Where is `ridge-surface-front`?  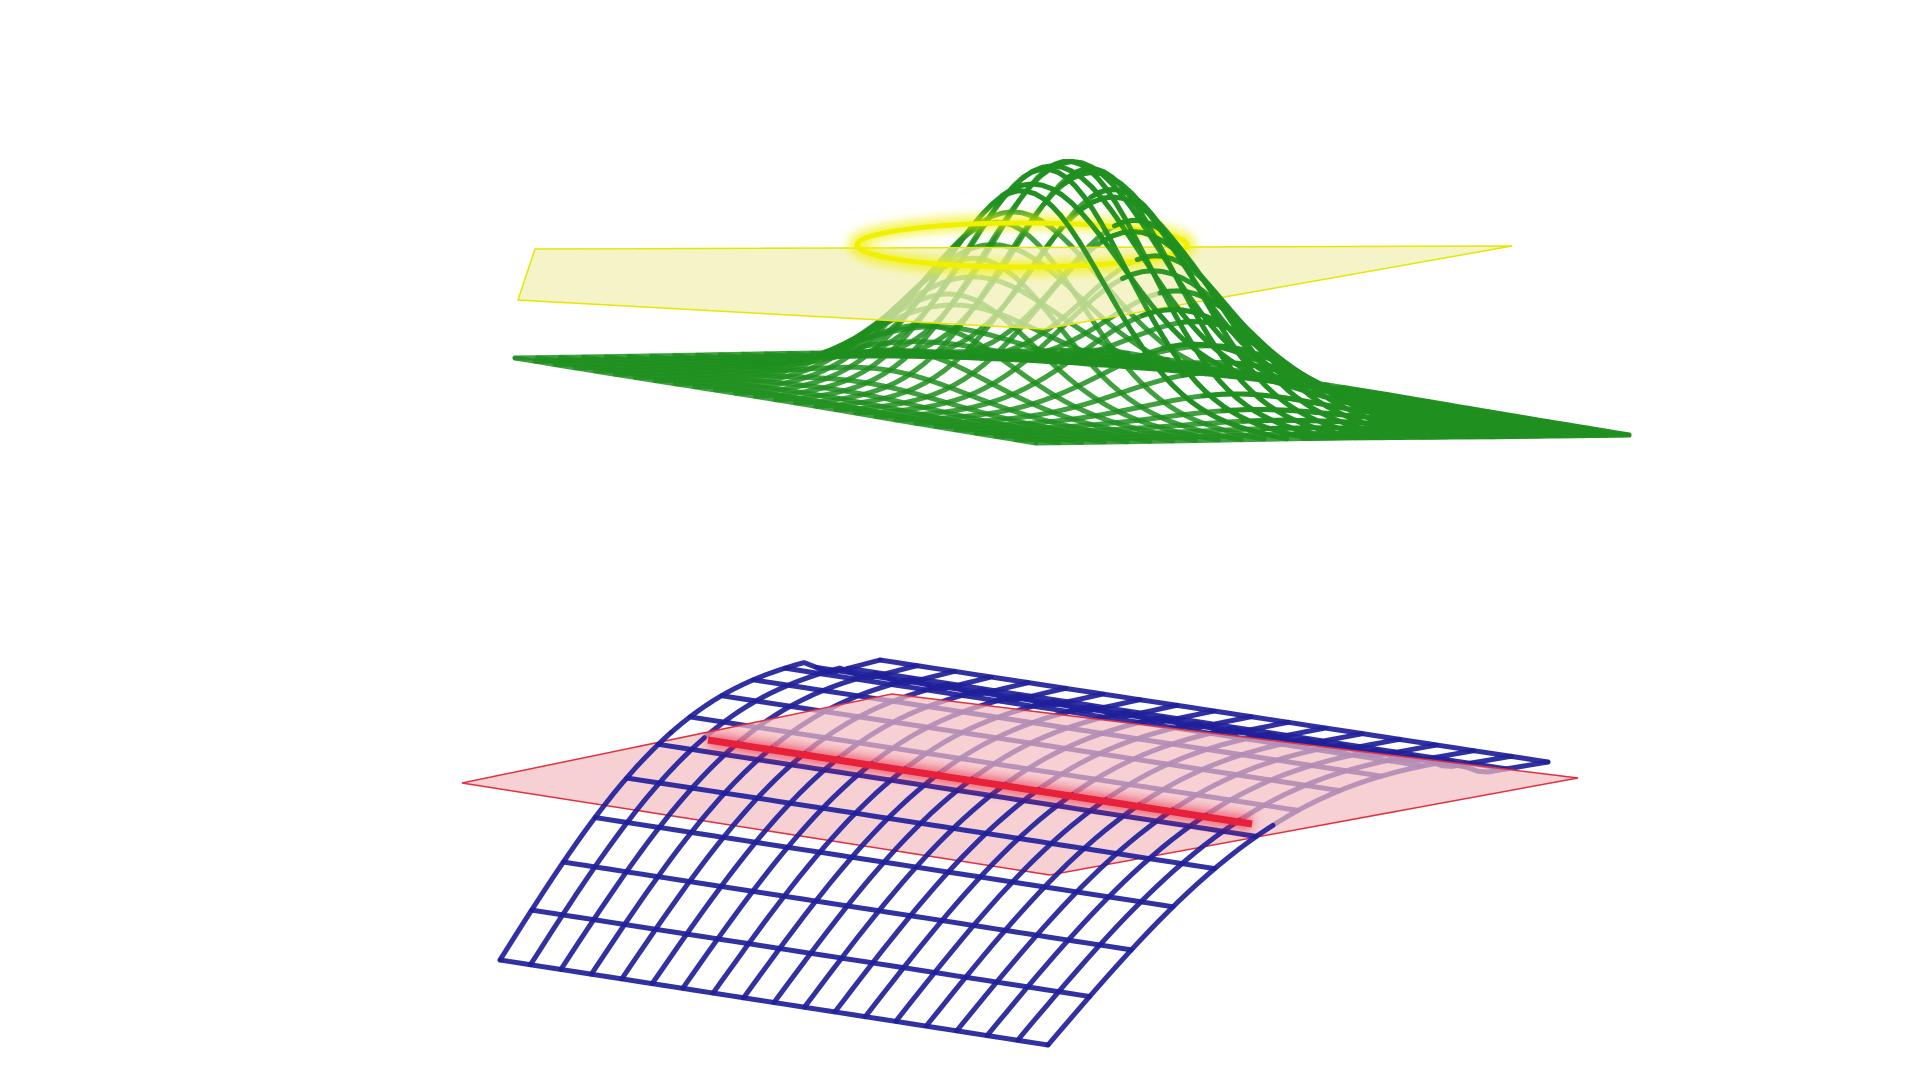
ridge-surface-front is located at coordinates (886, 889).